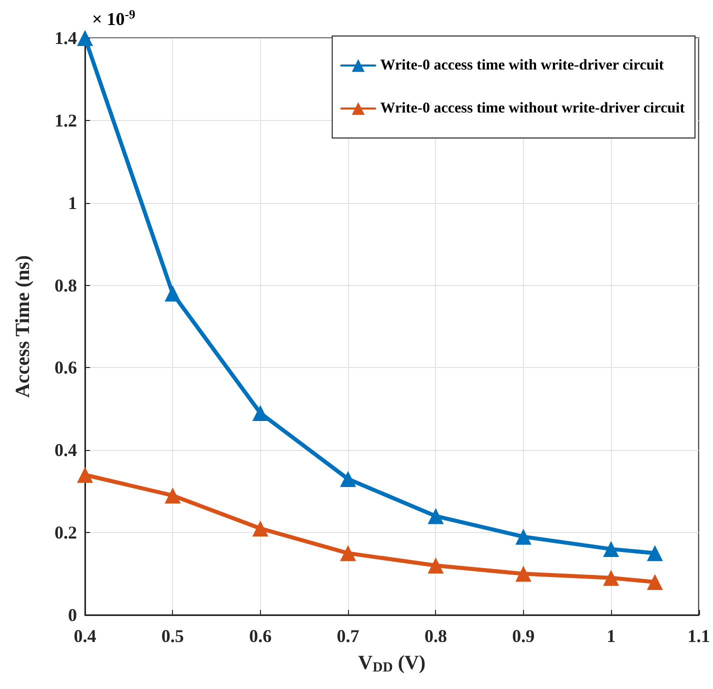 Image resolution: width=713 pixels, height=689 pixels. What do you see at coordinates (72, 615) in the screenshot?
I see `y-tick-label: 0` at bounding box center [72, 615].